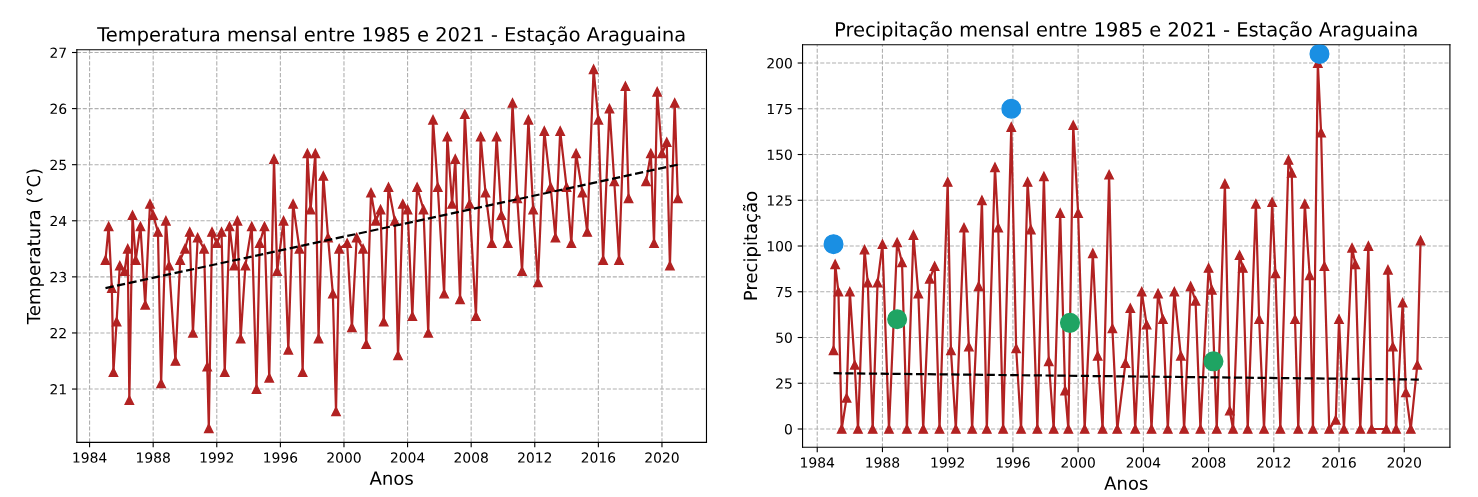 Image resolution: width=1478 pixels, height=497 pixels. Describe the element at coordinates (779, 200) in the screenshot. I see `y-tick-label: 125` at that location.